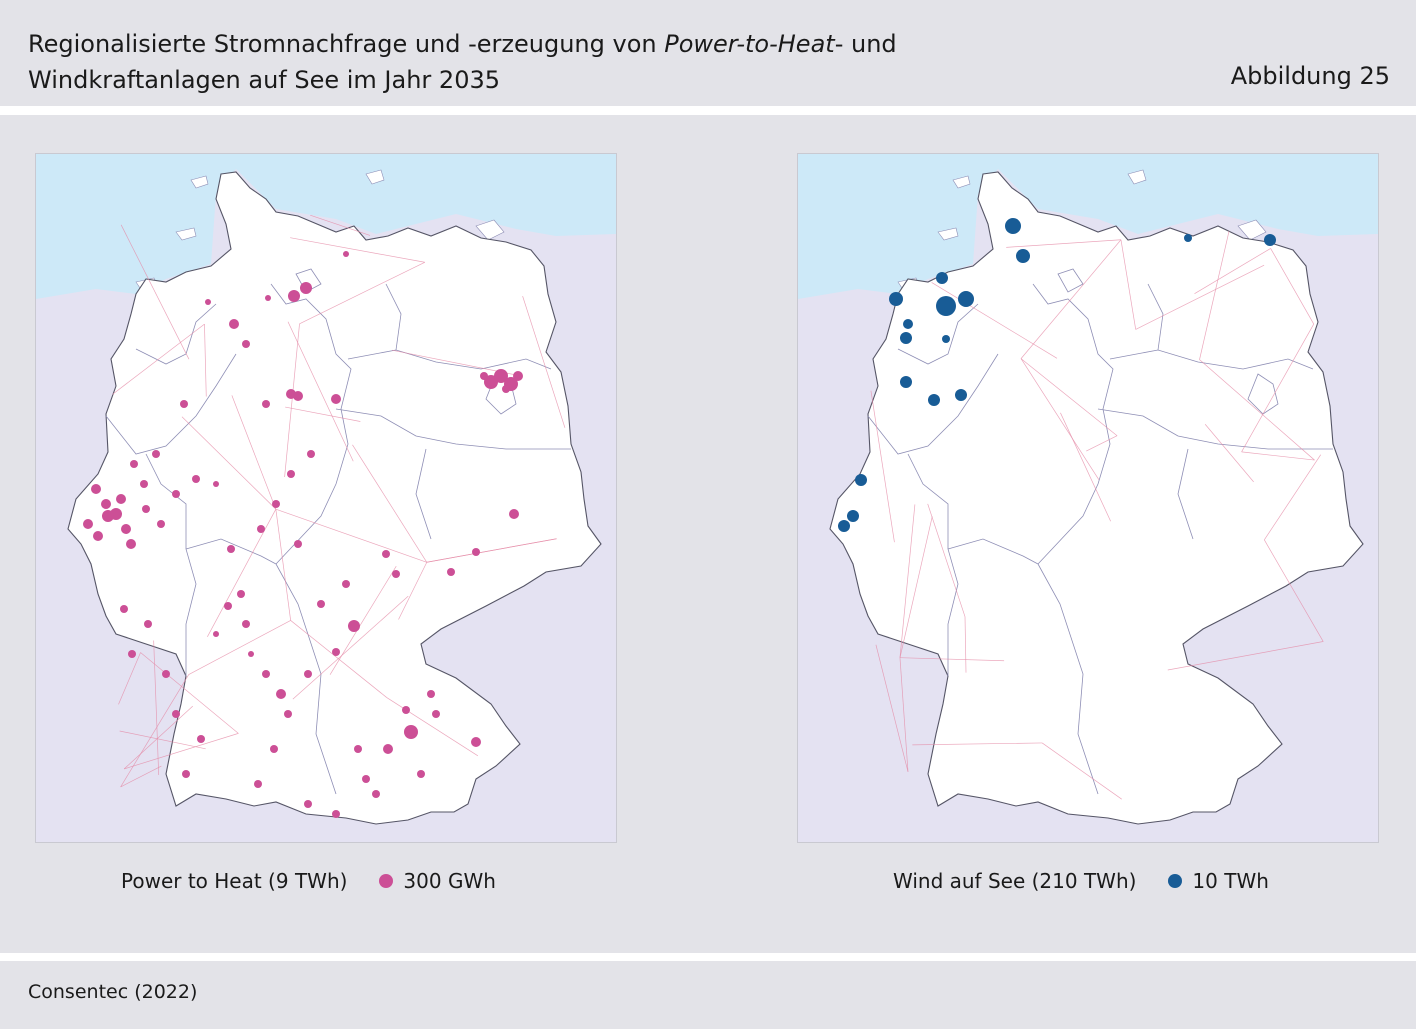  Describe the element at coordinates (264, 80) in the screenshot. I see `title-line2: Windkraftanlagen auf See im Jahr 2035` at that location.